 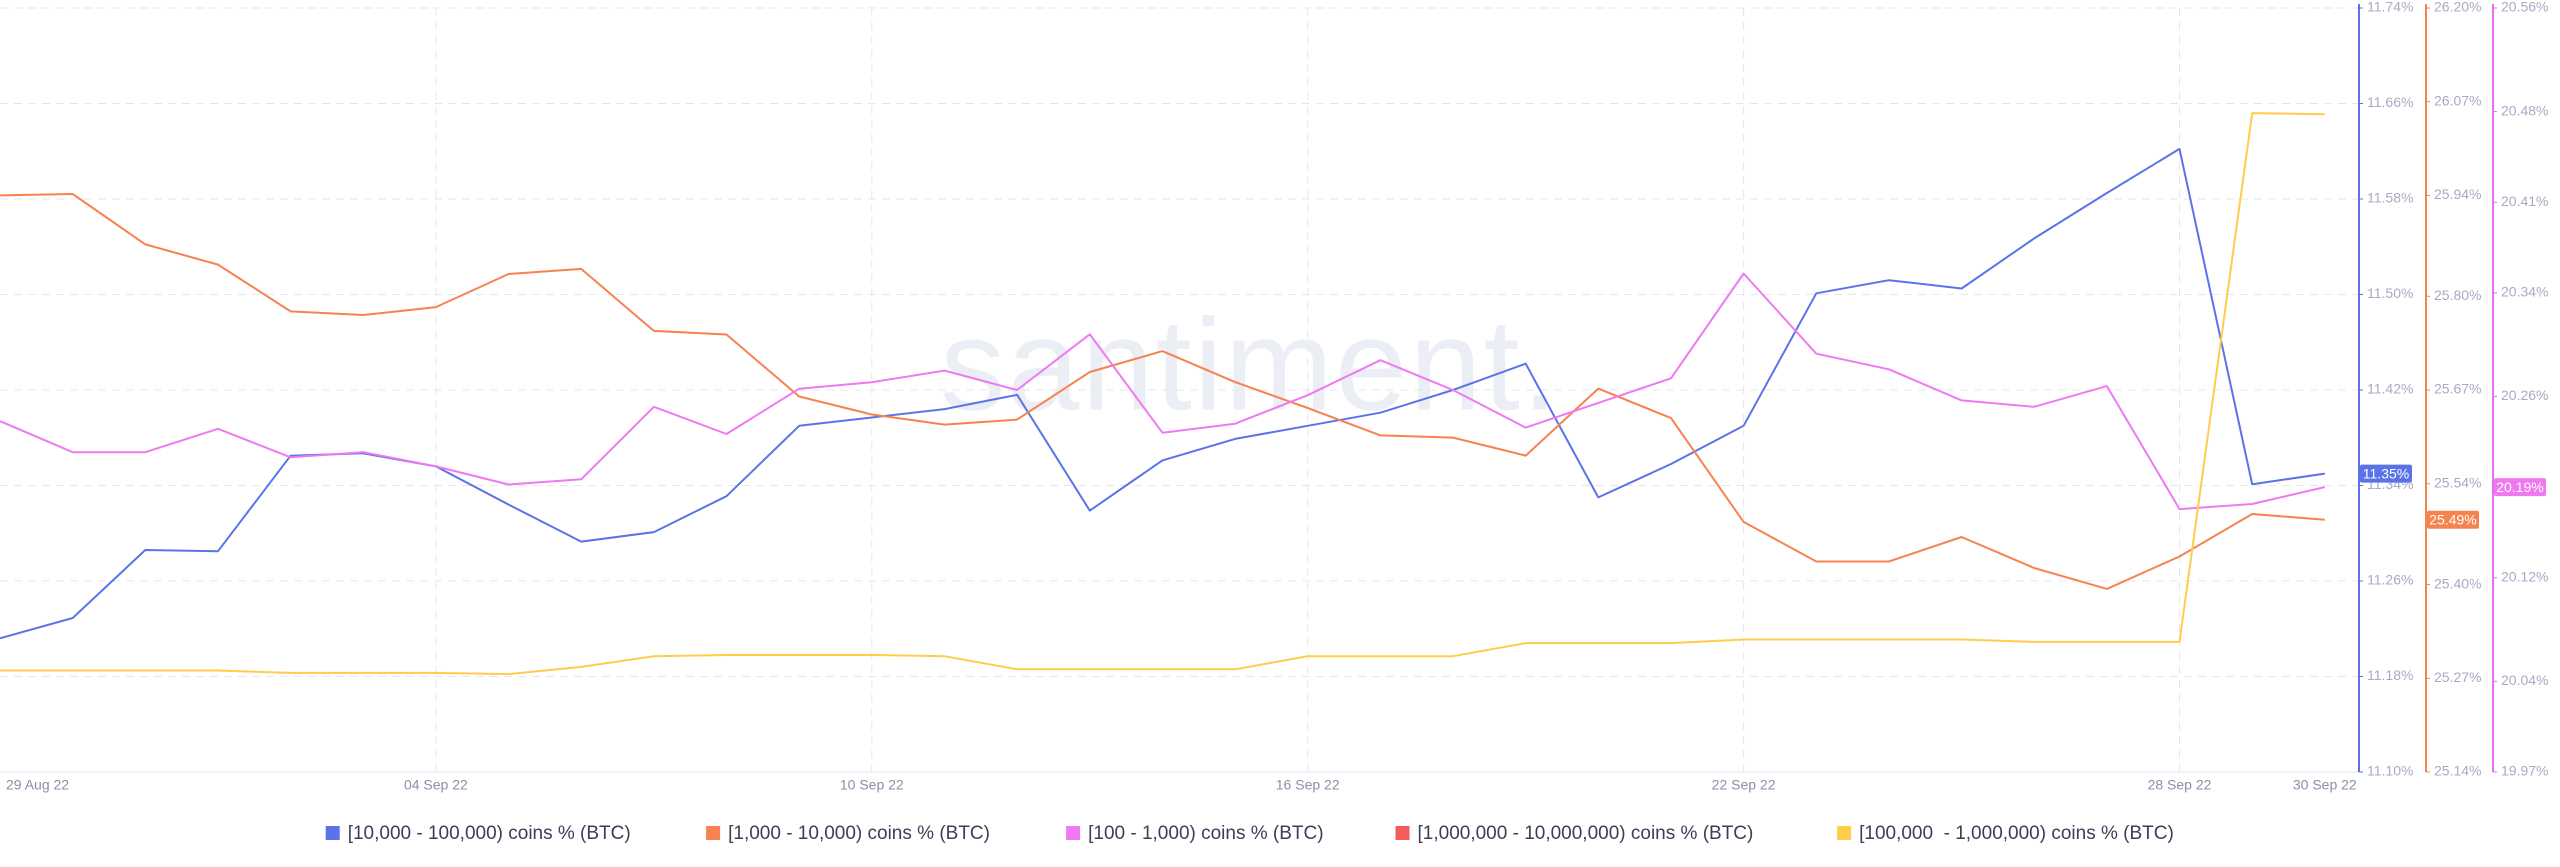 What do you see at coordinates (2390, 293) in the screenshot?
I see `y-tick-label: 11.50%` at bounding box center [2390, 293].